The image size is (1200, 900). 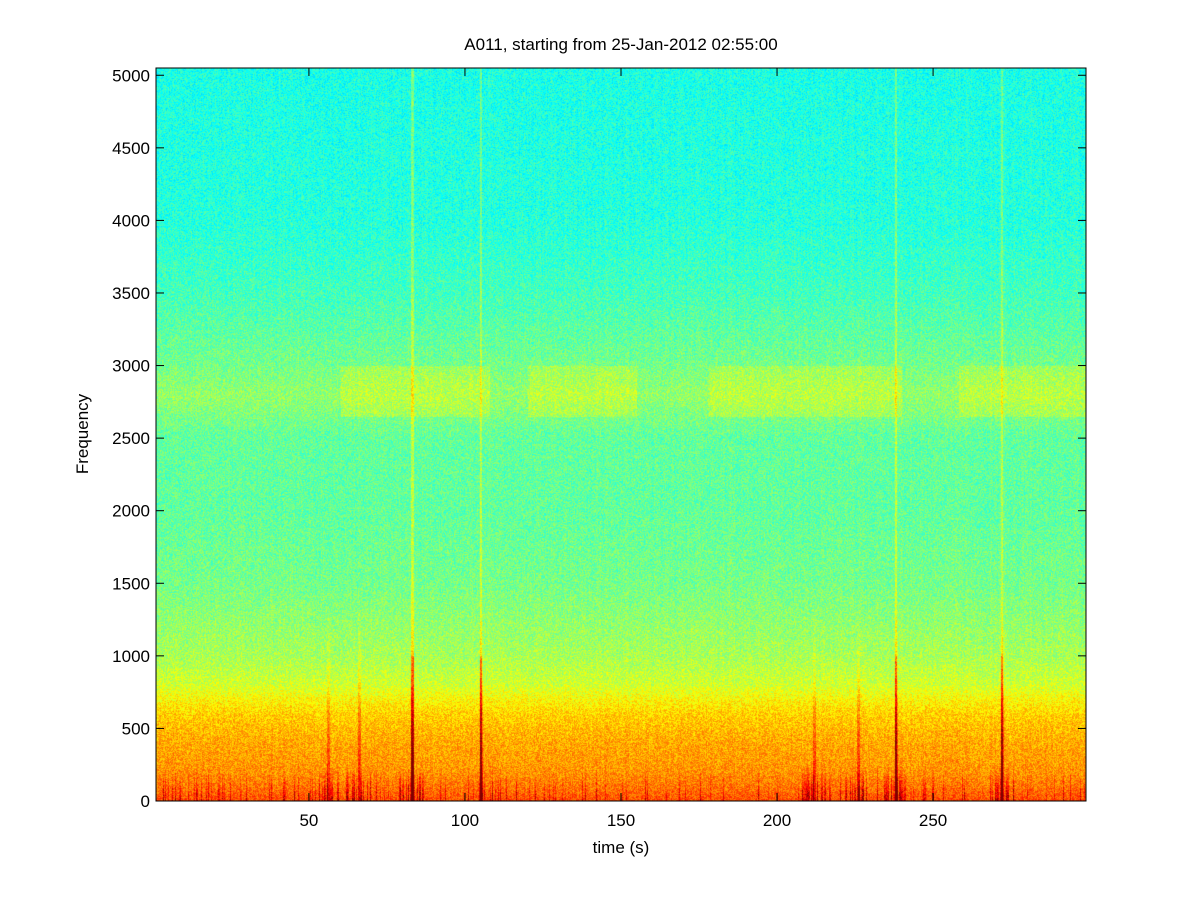 I want to click on y-tick-label: 500, so click(x=136, y=728).